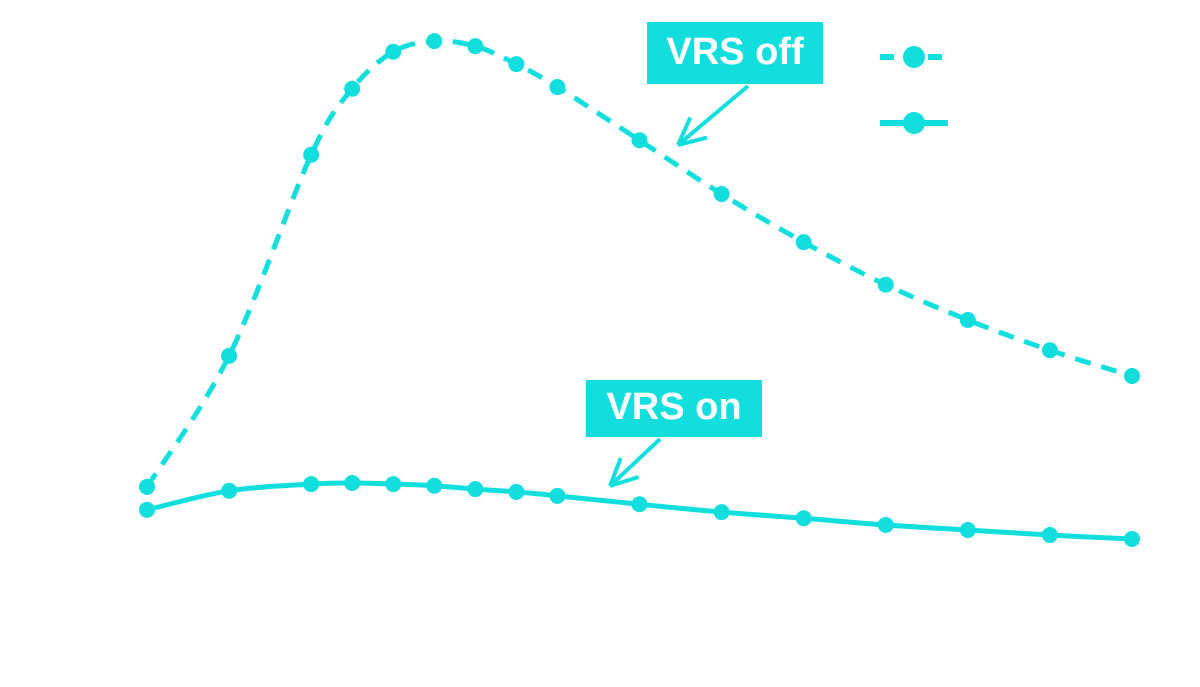  I want to click on annotation-label: VRS on, so click(673, 407).